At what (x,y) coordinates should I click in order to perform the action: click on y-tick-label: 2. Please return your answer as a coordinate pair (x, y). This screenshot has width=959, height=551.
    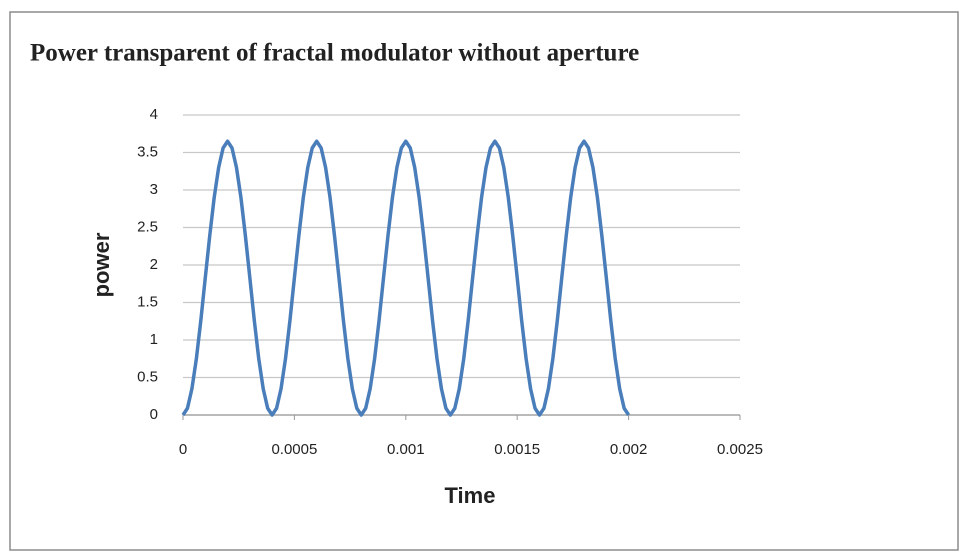
    Looking at the image, I should click on (154, 264).